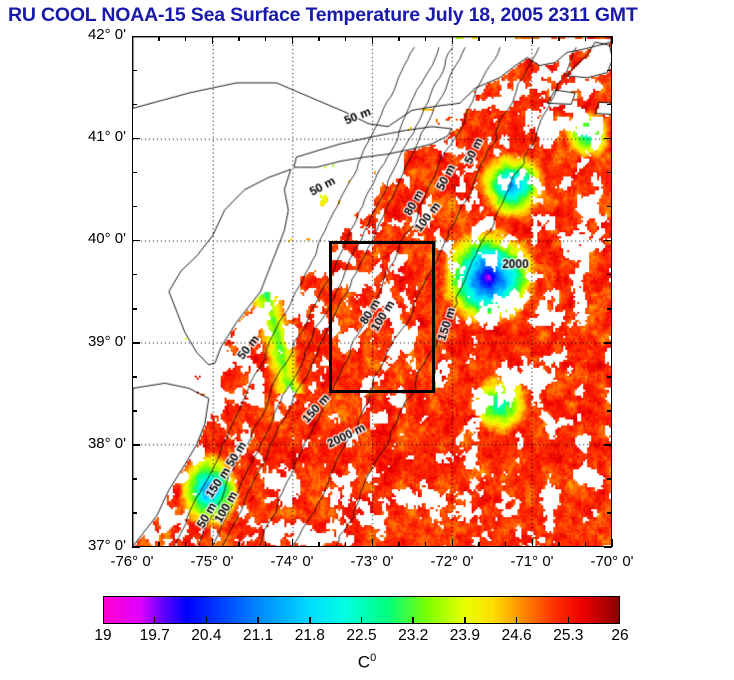 This screenshot has height=680, width=734. I want to click on y-axis-label: 38° 0', so click(106, 443).